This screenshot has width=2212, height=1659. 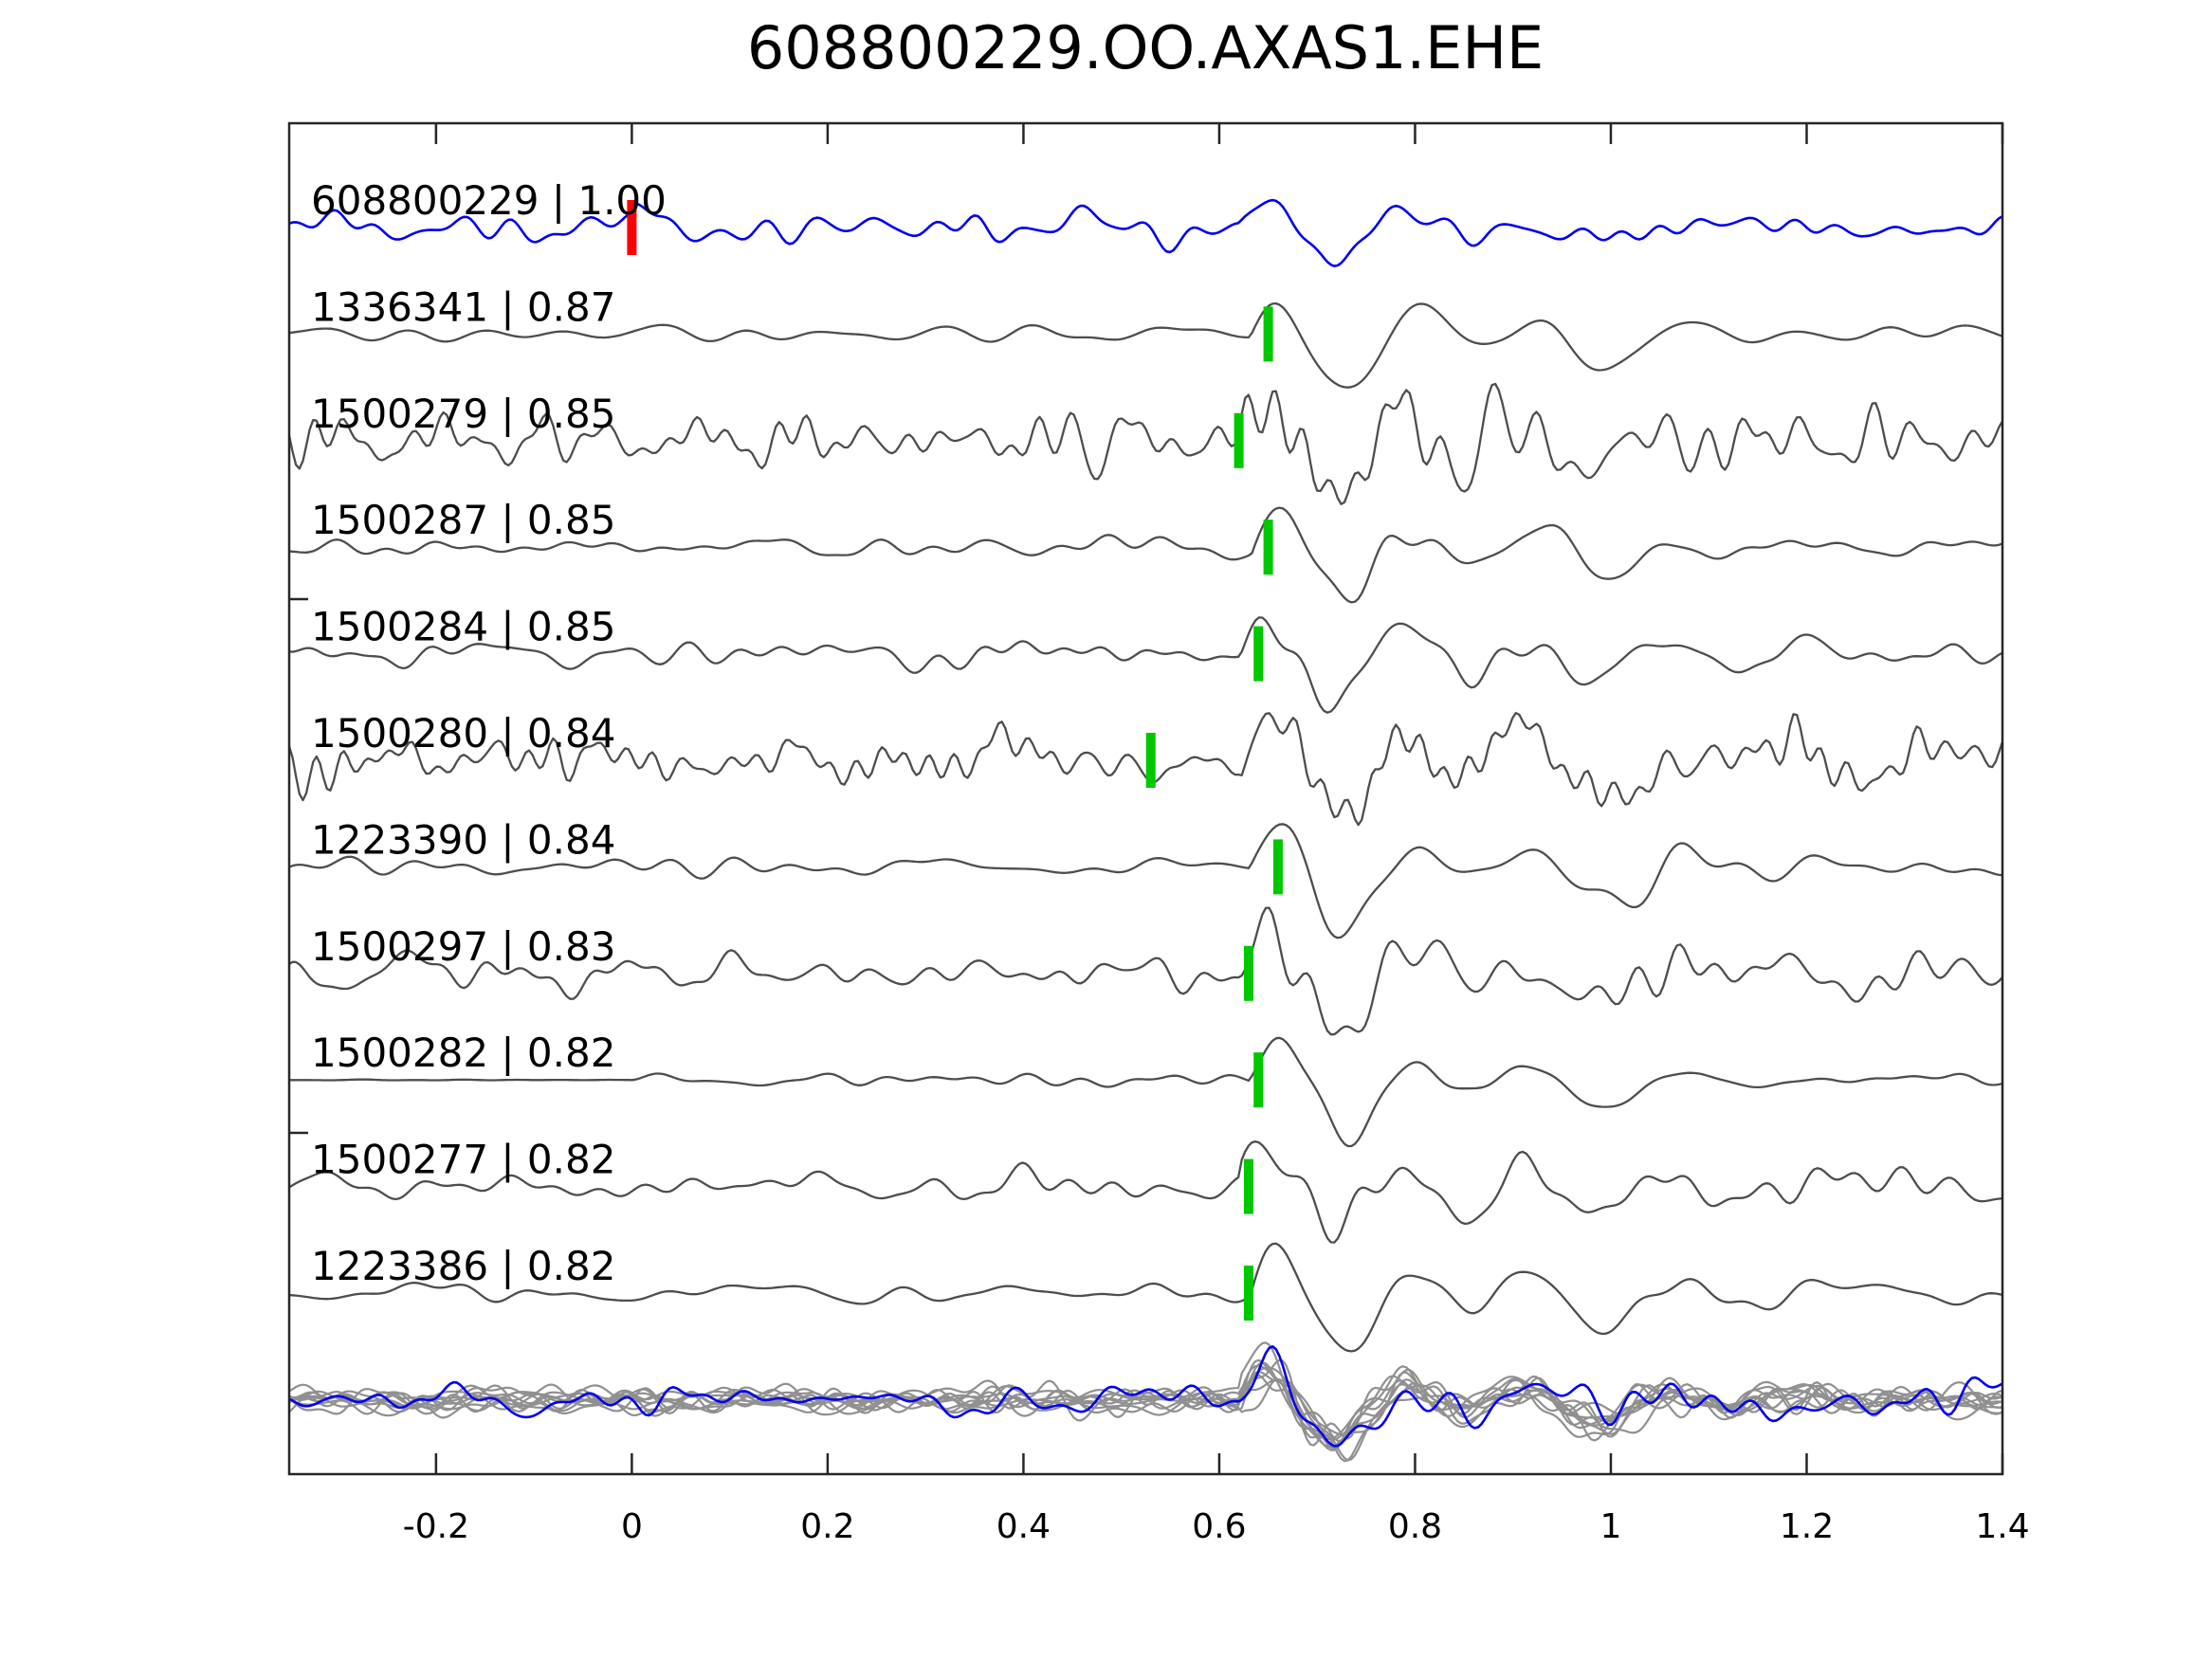 I want to click on x-axis-tick-label: 0, so click(x=632, y=1526).